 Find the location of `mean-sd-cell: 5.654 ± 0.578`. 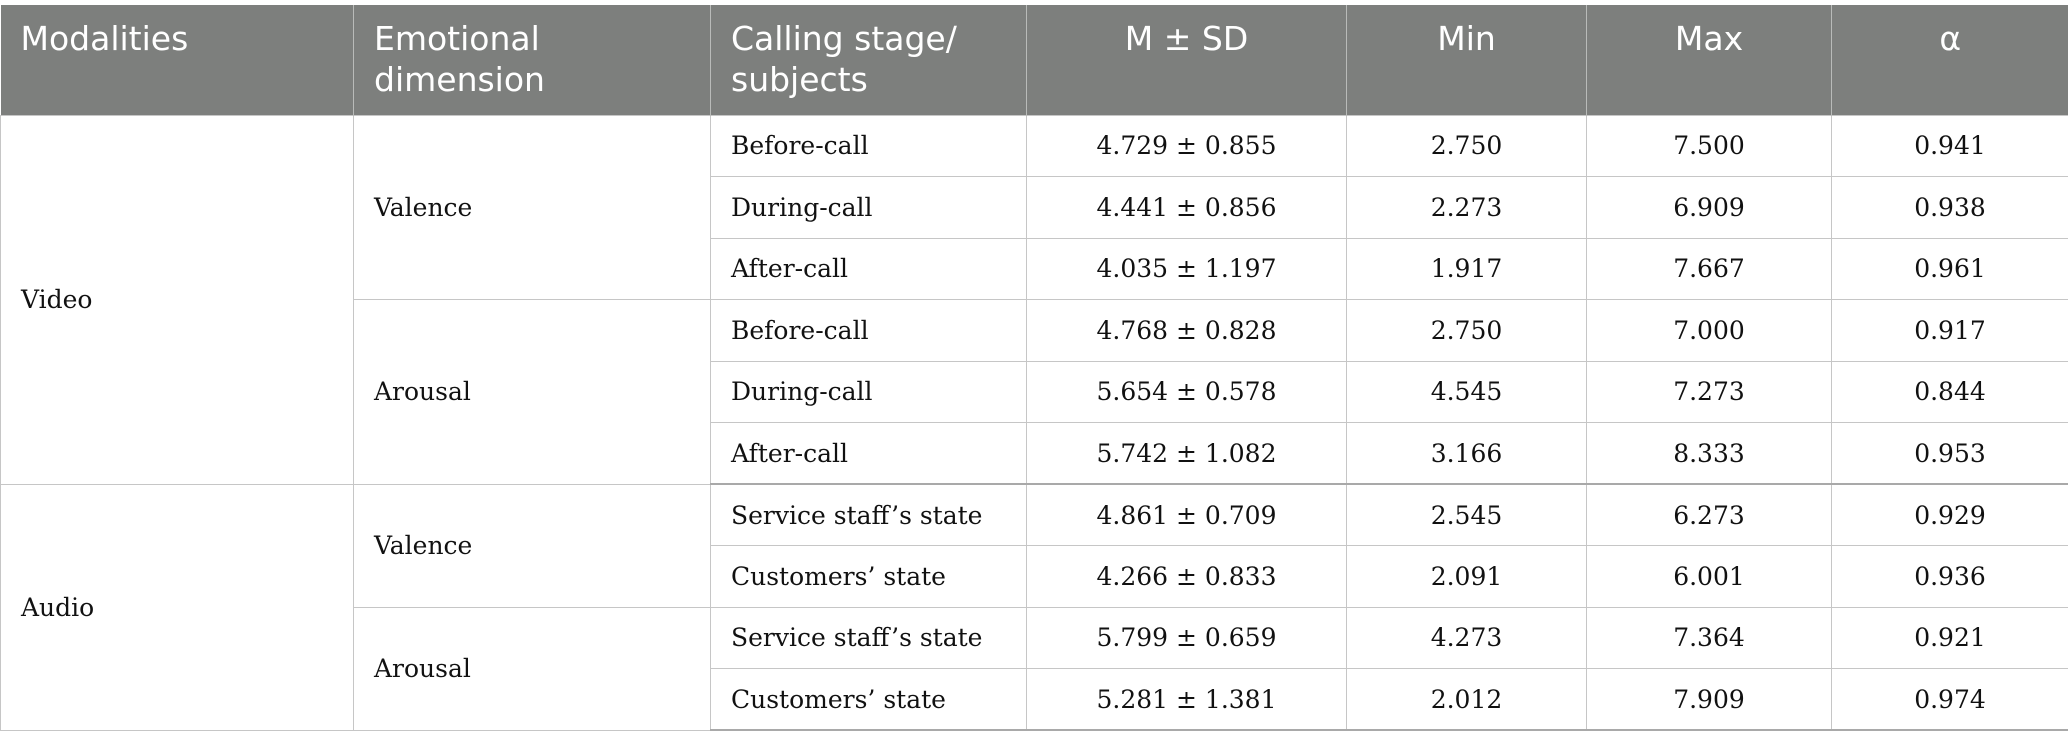

mean-sd-cell: 5.654 ± 0.578 is located at coordinates (1186, 391).